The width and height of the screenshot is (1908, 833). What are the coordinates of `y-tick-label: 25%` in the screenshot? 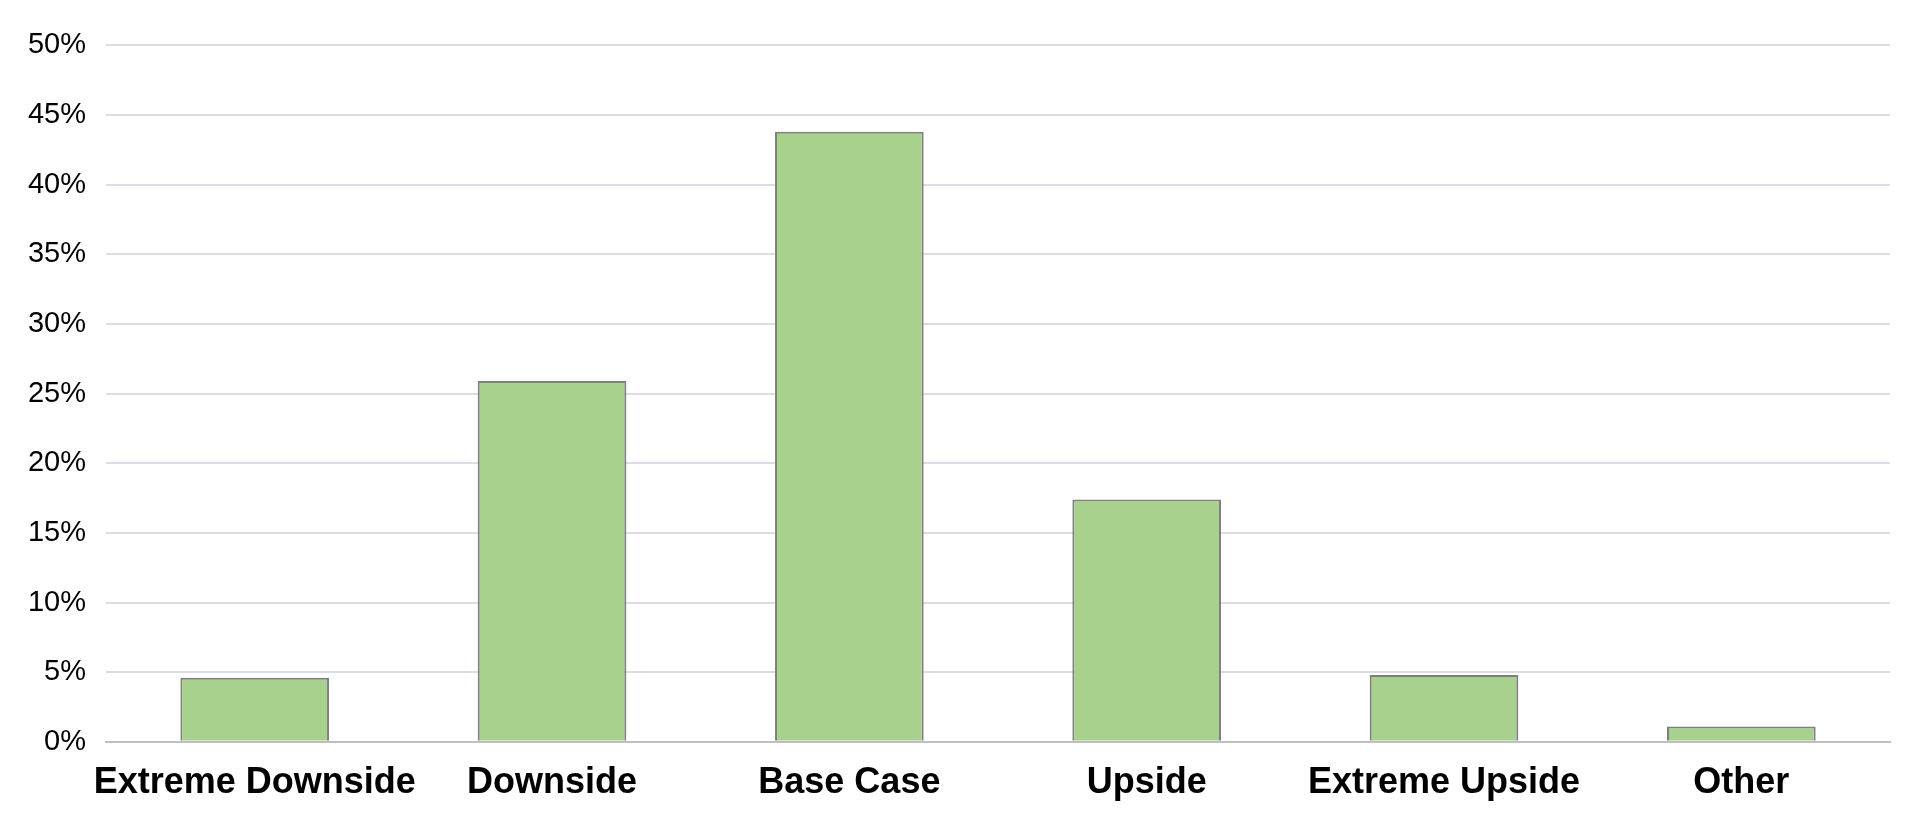 It's located at (57, 391).